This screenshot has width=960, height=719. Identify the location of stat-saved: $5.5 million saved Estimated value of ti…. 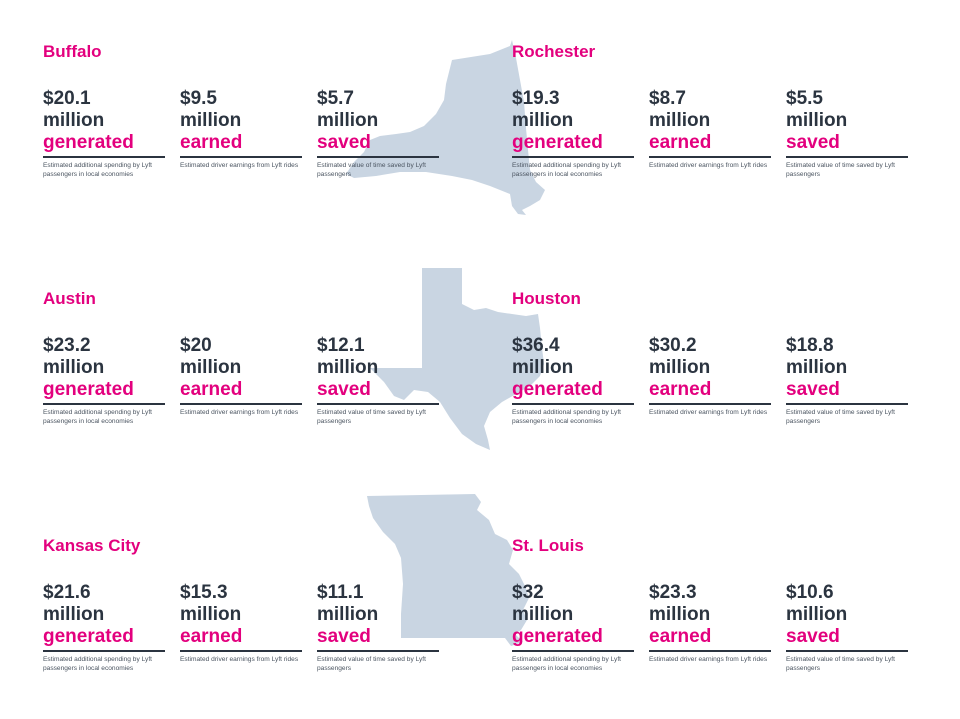
(847, 133).